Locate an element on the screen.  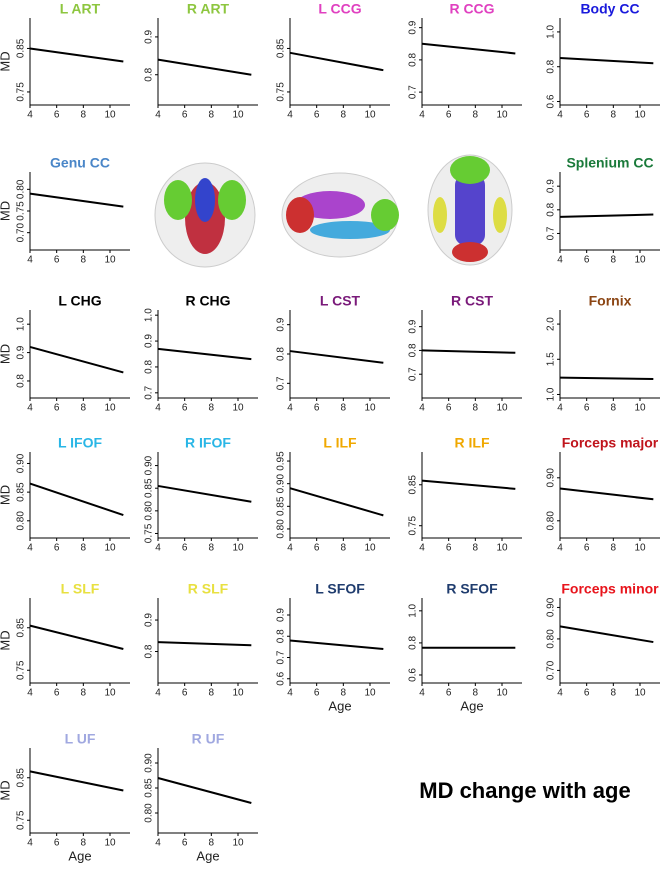
panel-title: R CST is located at coordinates (472, 301).